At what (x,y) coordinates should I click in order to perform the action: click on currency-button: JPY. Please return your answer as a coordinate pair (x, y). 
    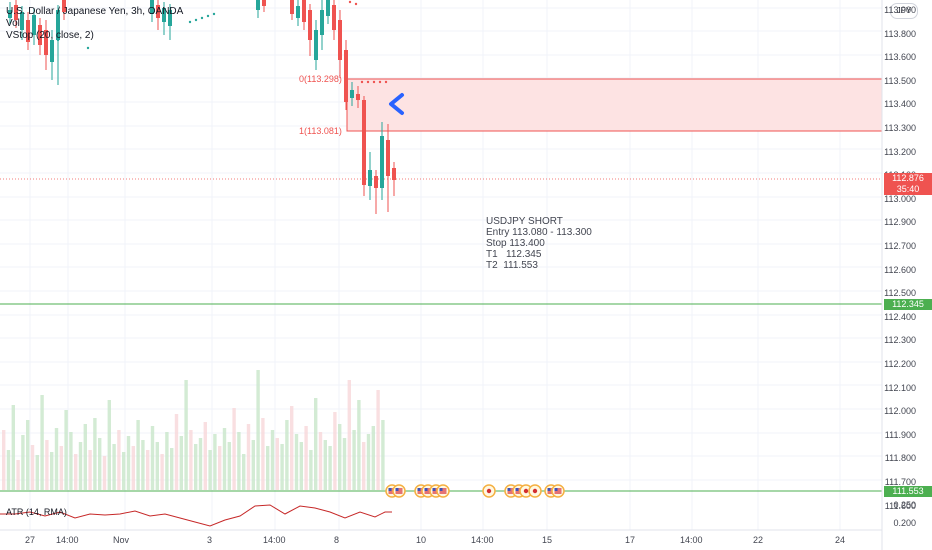
    Looking at the image, I should click on (904, 11).